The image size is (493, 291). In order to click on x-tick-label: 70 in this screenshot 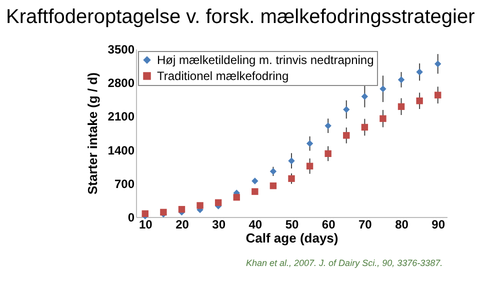, I will do `click(365, 225)`.